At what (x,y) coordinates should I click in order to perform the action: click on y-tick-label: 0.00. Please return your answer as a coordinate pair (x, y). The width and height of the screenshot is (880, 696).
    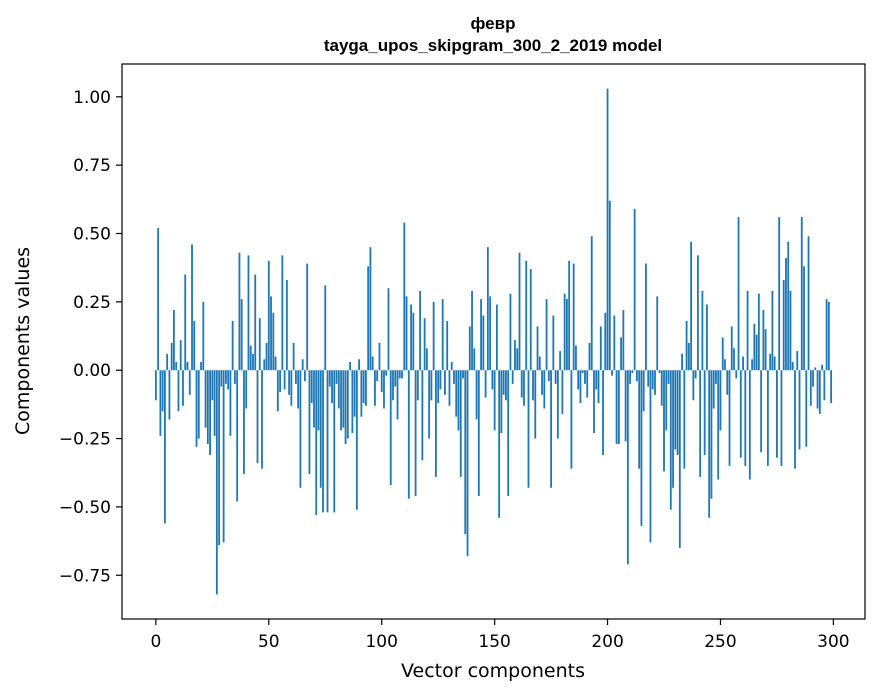
    Looking at the image, I should click on (92, 371).